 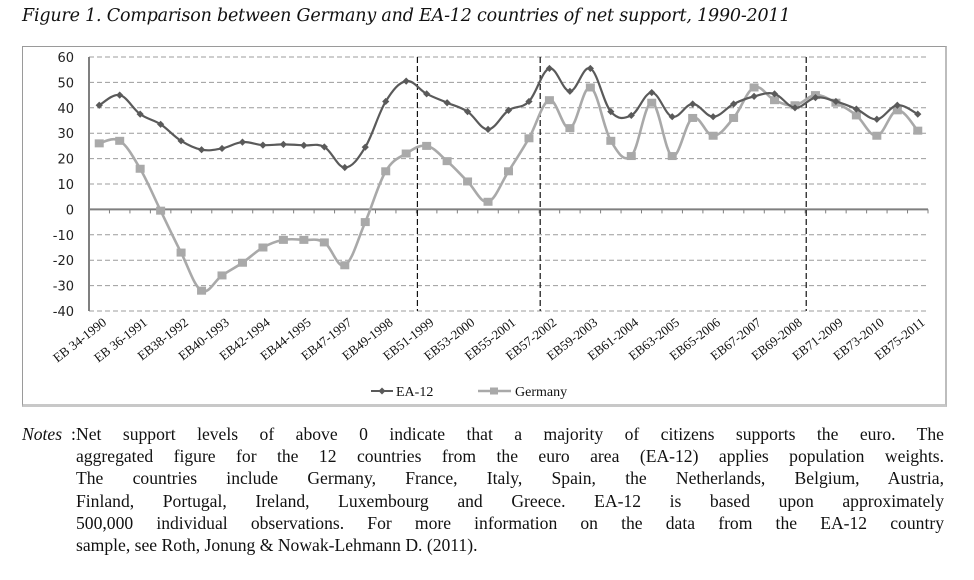 What do you see at coordinates (42, 434) in the screenshot?
I see `notes-label: Notes` at bounding box center [42, 434].